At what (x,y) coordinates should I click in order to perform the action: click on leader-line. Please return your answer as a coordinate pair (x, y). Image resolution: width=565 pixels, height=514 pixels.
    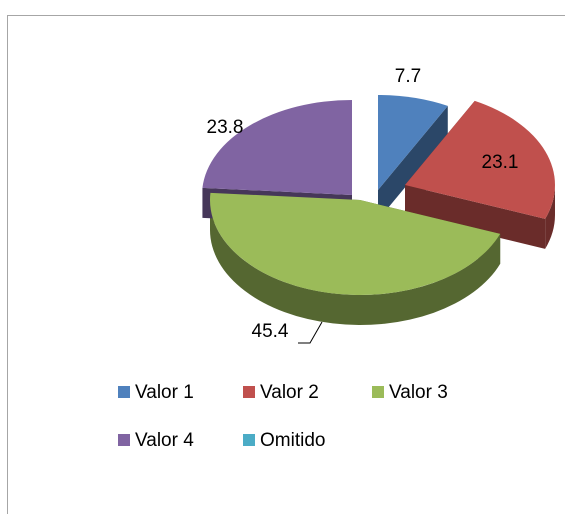
    Looking at the image, I should click on (310, 332).